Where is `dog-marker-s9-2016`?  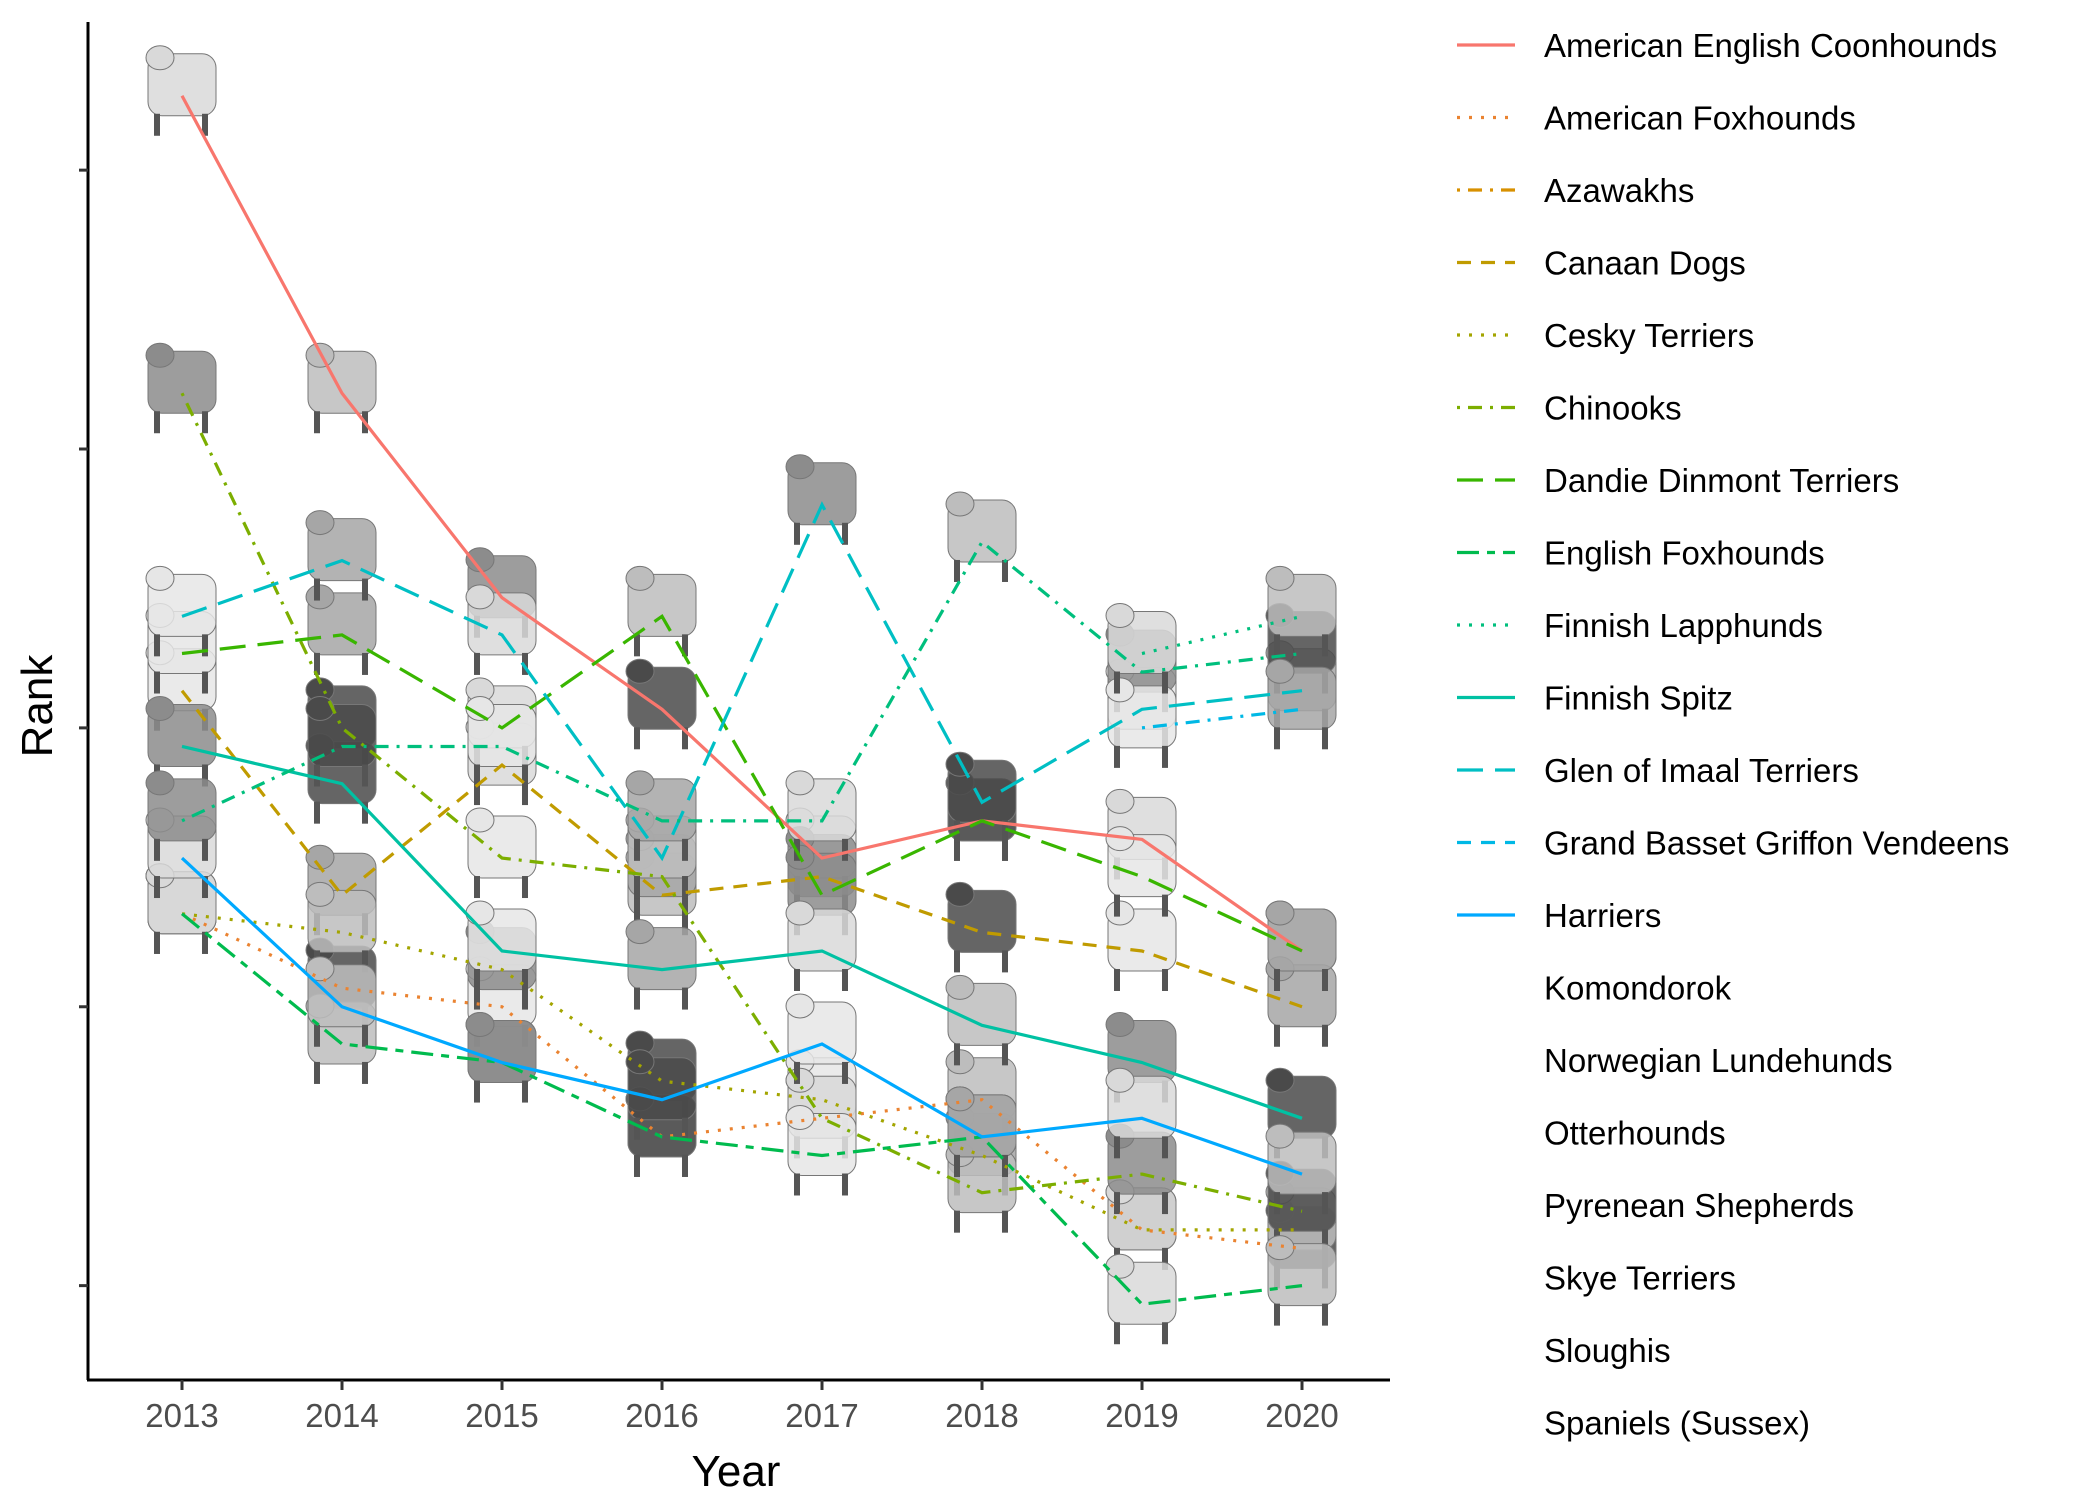 dog-marker-s9-2016 is located at coordinates (661, 964).